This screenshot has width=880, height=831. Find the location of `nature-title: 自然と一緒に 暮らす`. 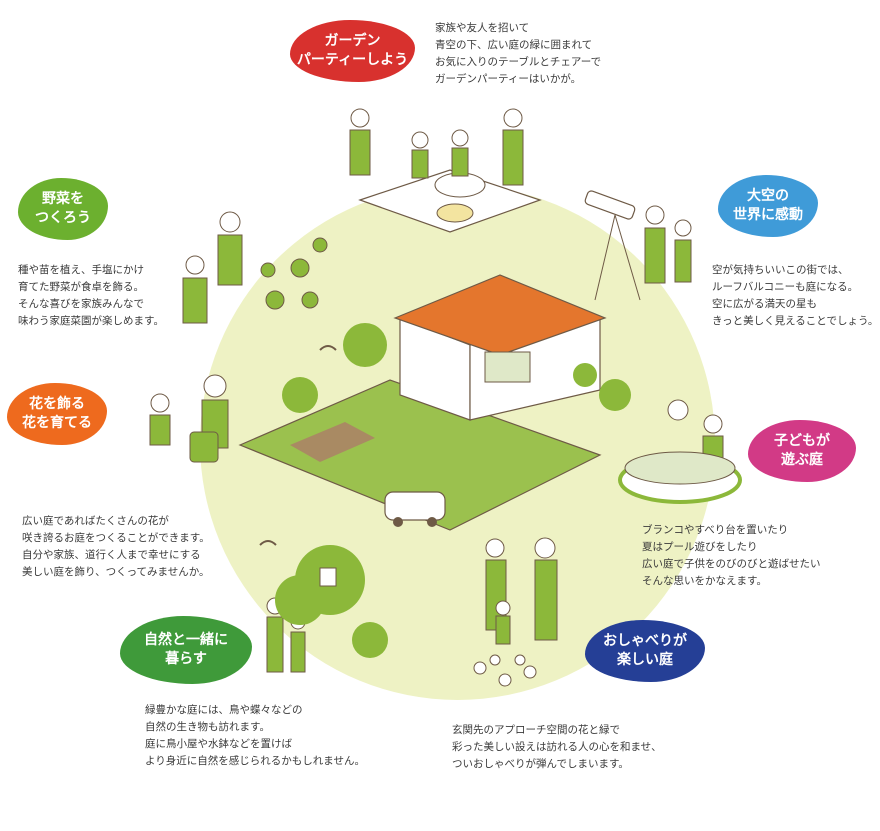

nature-title: 自然と一緒に 暮らす is located at coordinates (186, 650).